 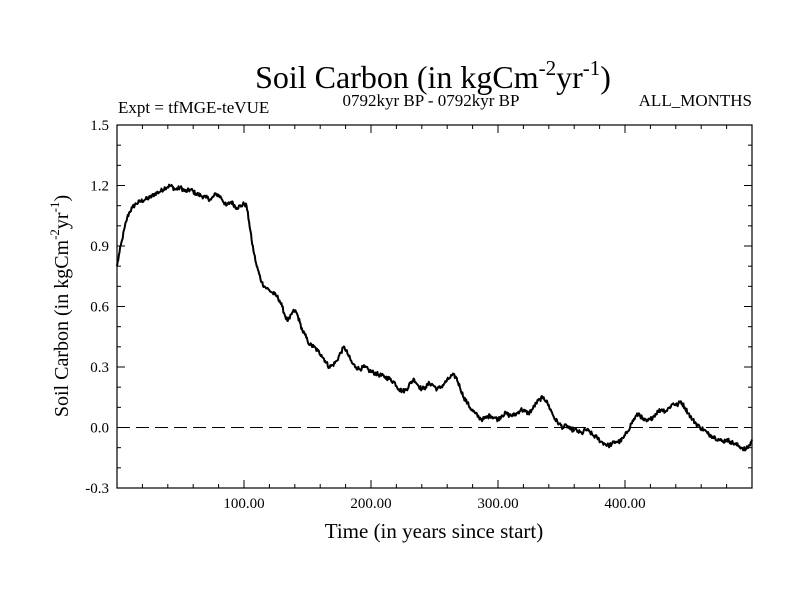 I want to click on months-label: ALL_MONTHS, so click(x=695, y=100).